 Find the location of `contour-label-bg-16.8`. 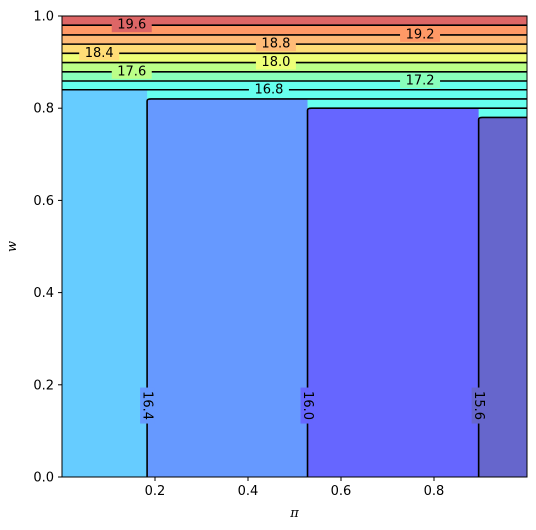

contour-label-bg-16.8 is located at coordinates (268, 89).